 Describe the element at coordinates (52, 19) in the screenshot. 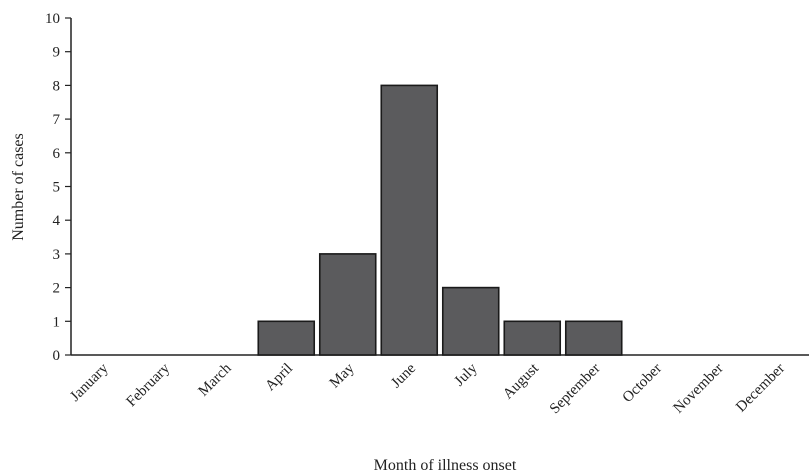

I see `y-tick-label: 10` at that location.